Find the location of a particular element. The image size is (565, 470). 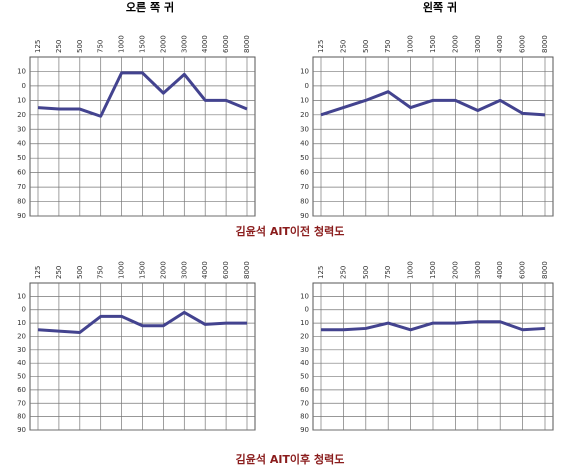

chart-title: 오른 쪽 귀 is located at coordinates (150, 7).